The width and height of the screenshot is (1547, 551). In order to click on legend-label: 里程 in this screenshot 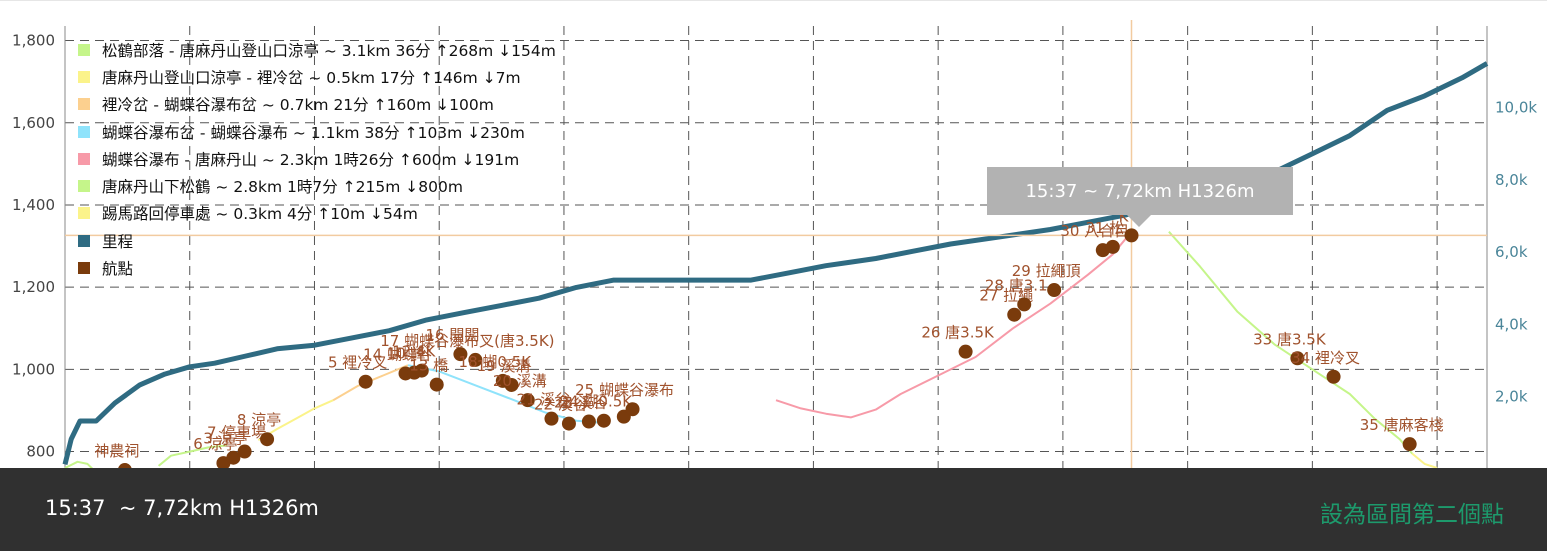, I will do `click(118, 241)`.